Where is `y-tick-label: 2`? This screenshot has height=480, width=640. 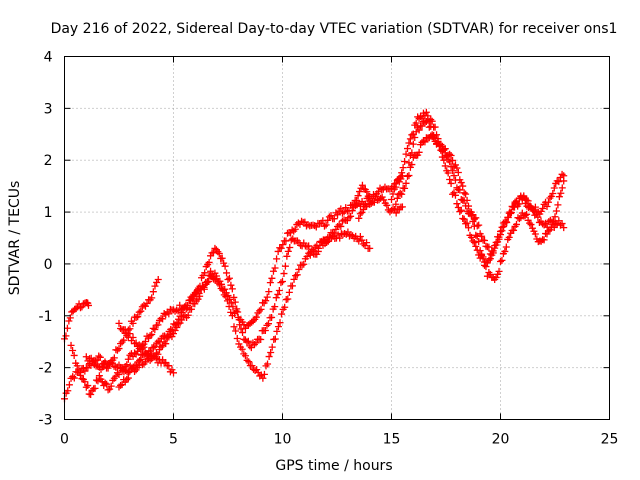
y-tick-label: 2 is located at coordinates (48, 161).